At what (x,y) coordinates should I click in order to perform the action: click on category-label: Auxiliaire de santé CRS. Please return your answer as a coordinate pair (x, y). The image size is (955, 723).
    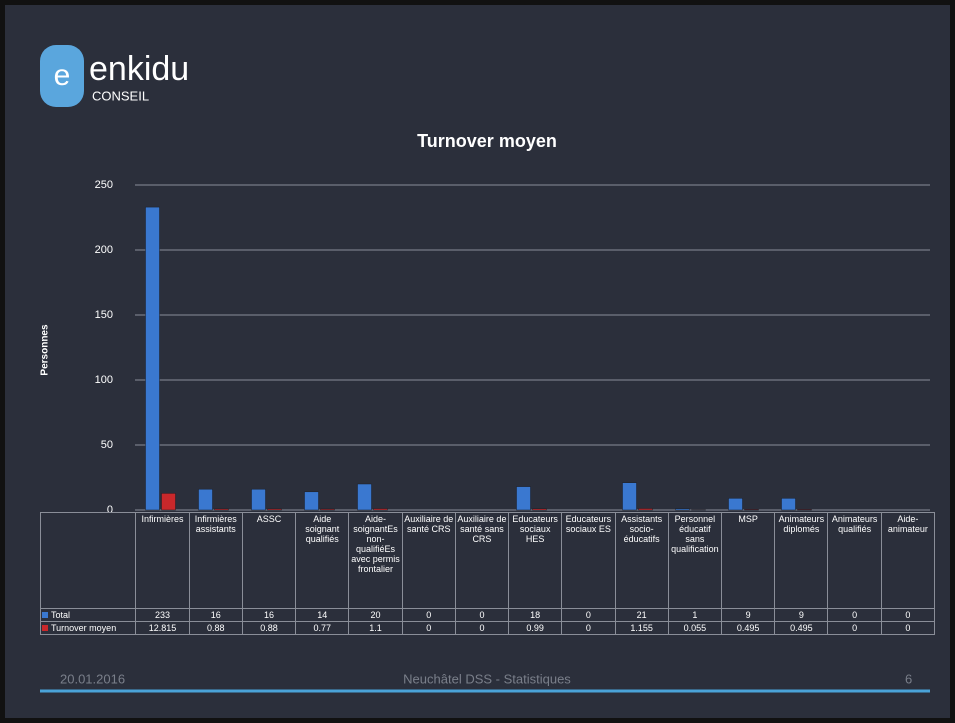
    Looking at the image, I should click on (428, 560).